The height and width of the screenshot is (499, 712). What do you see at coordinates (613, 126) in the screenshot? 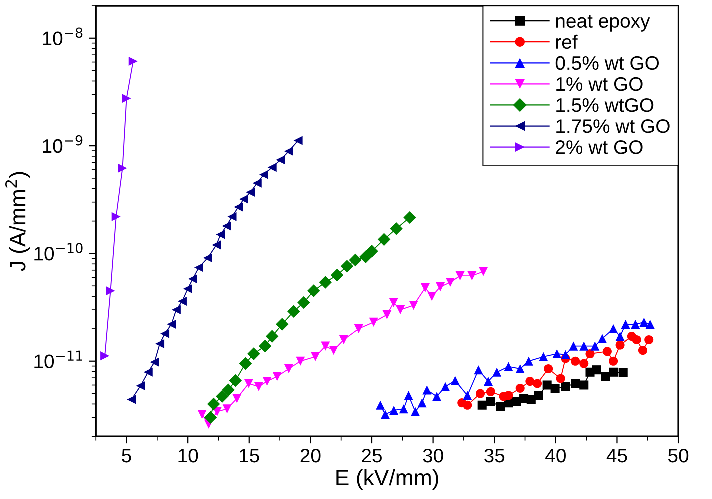
I see `legend-label: 1.75% wt GO` at bounding box center [613, 126].